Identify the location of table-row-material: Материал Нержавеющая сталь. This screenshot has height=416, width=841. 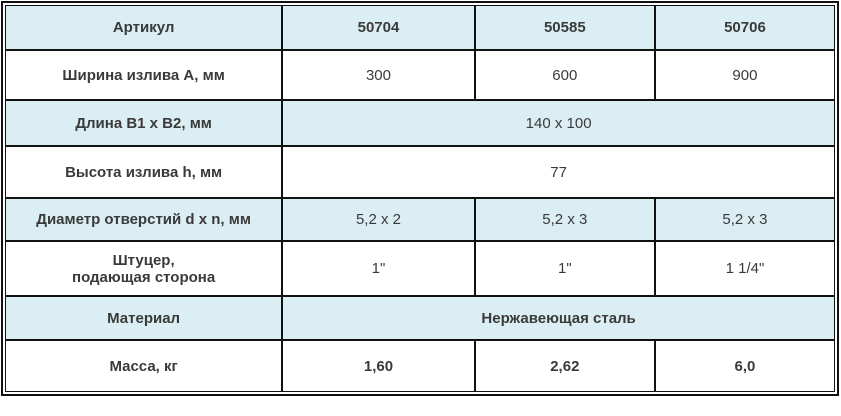
(420, 318).